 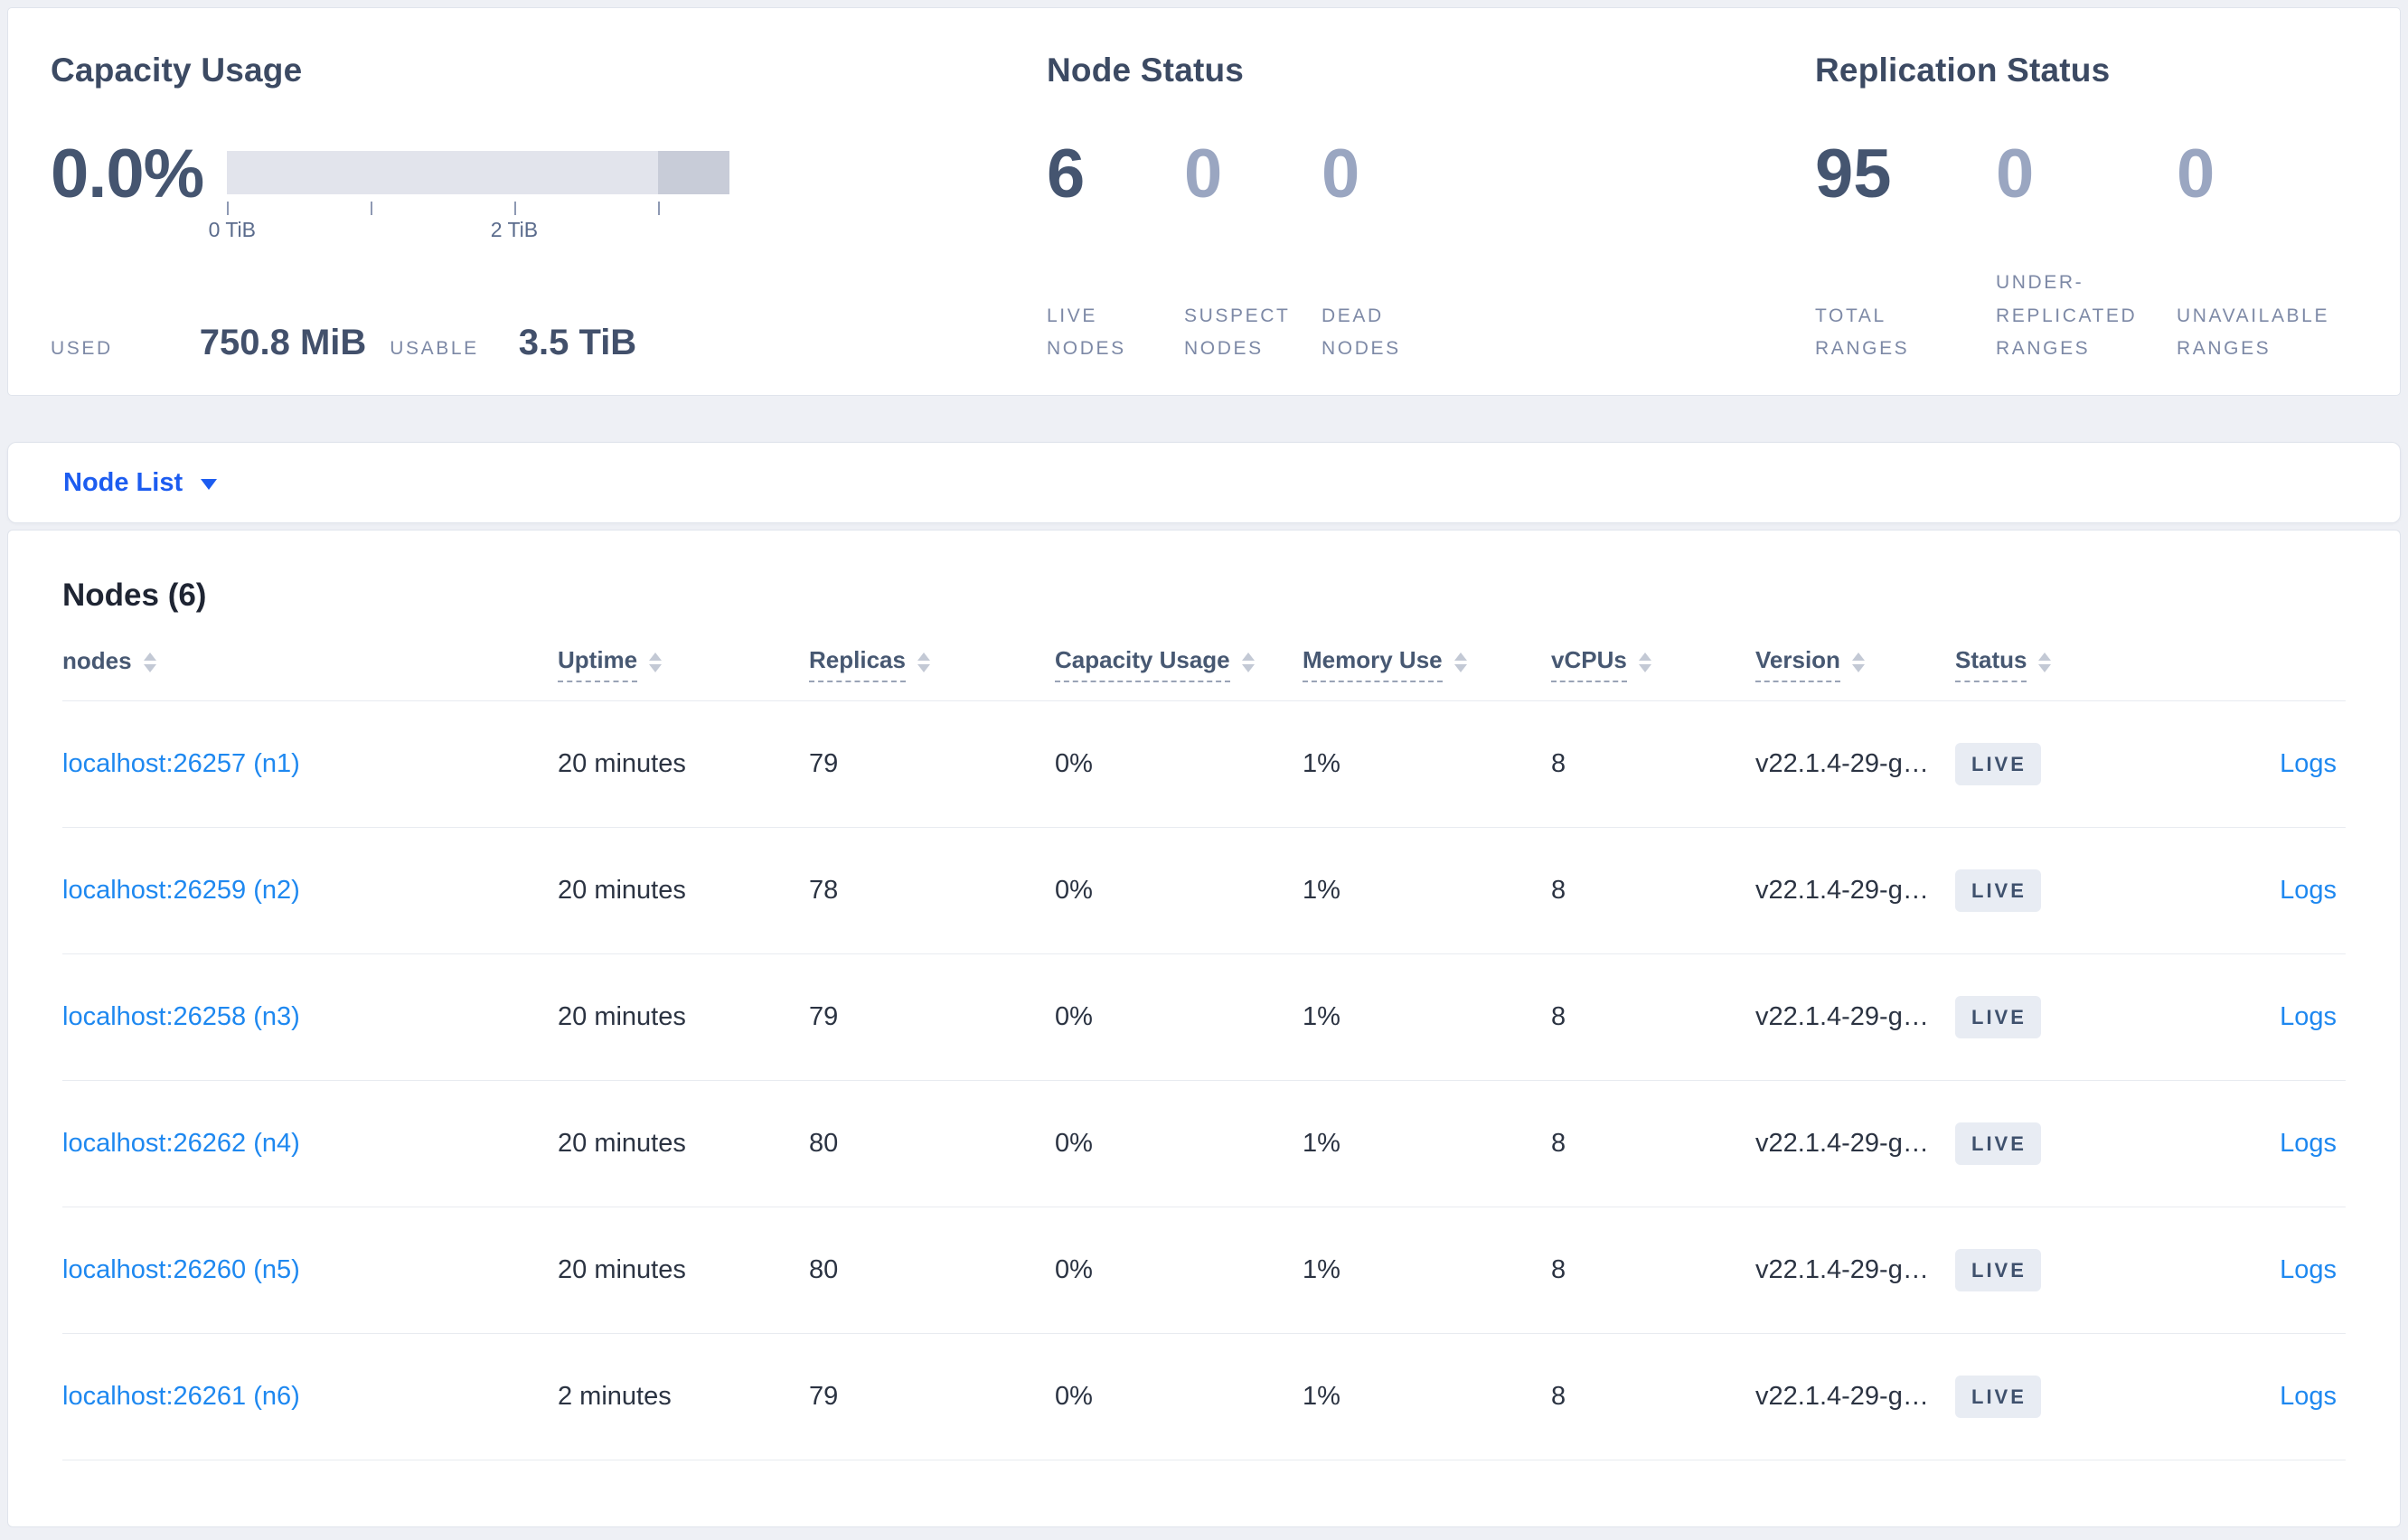 I want to click on node-link: localhost:26261 (n6), so click(x=181, y=1396).